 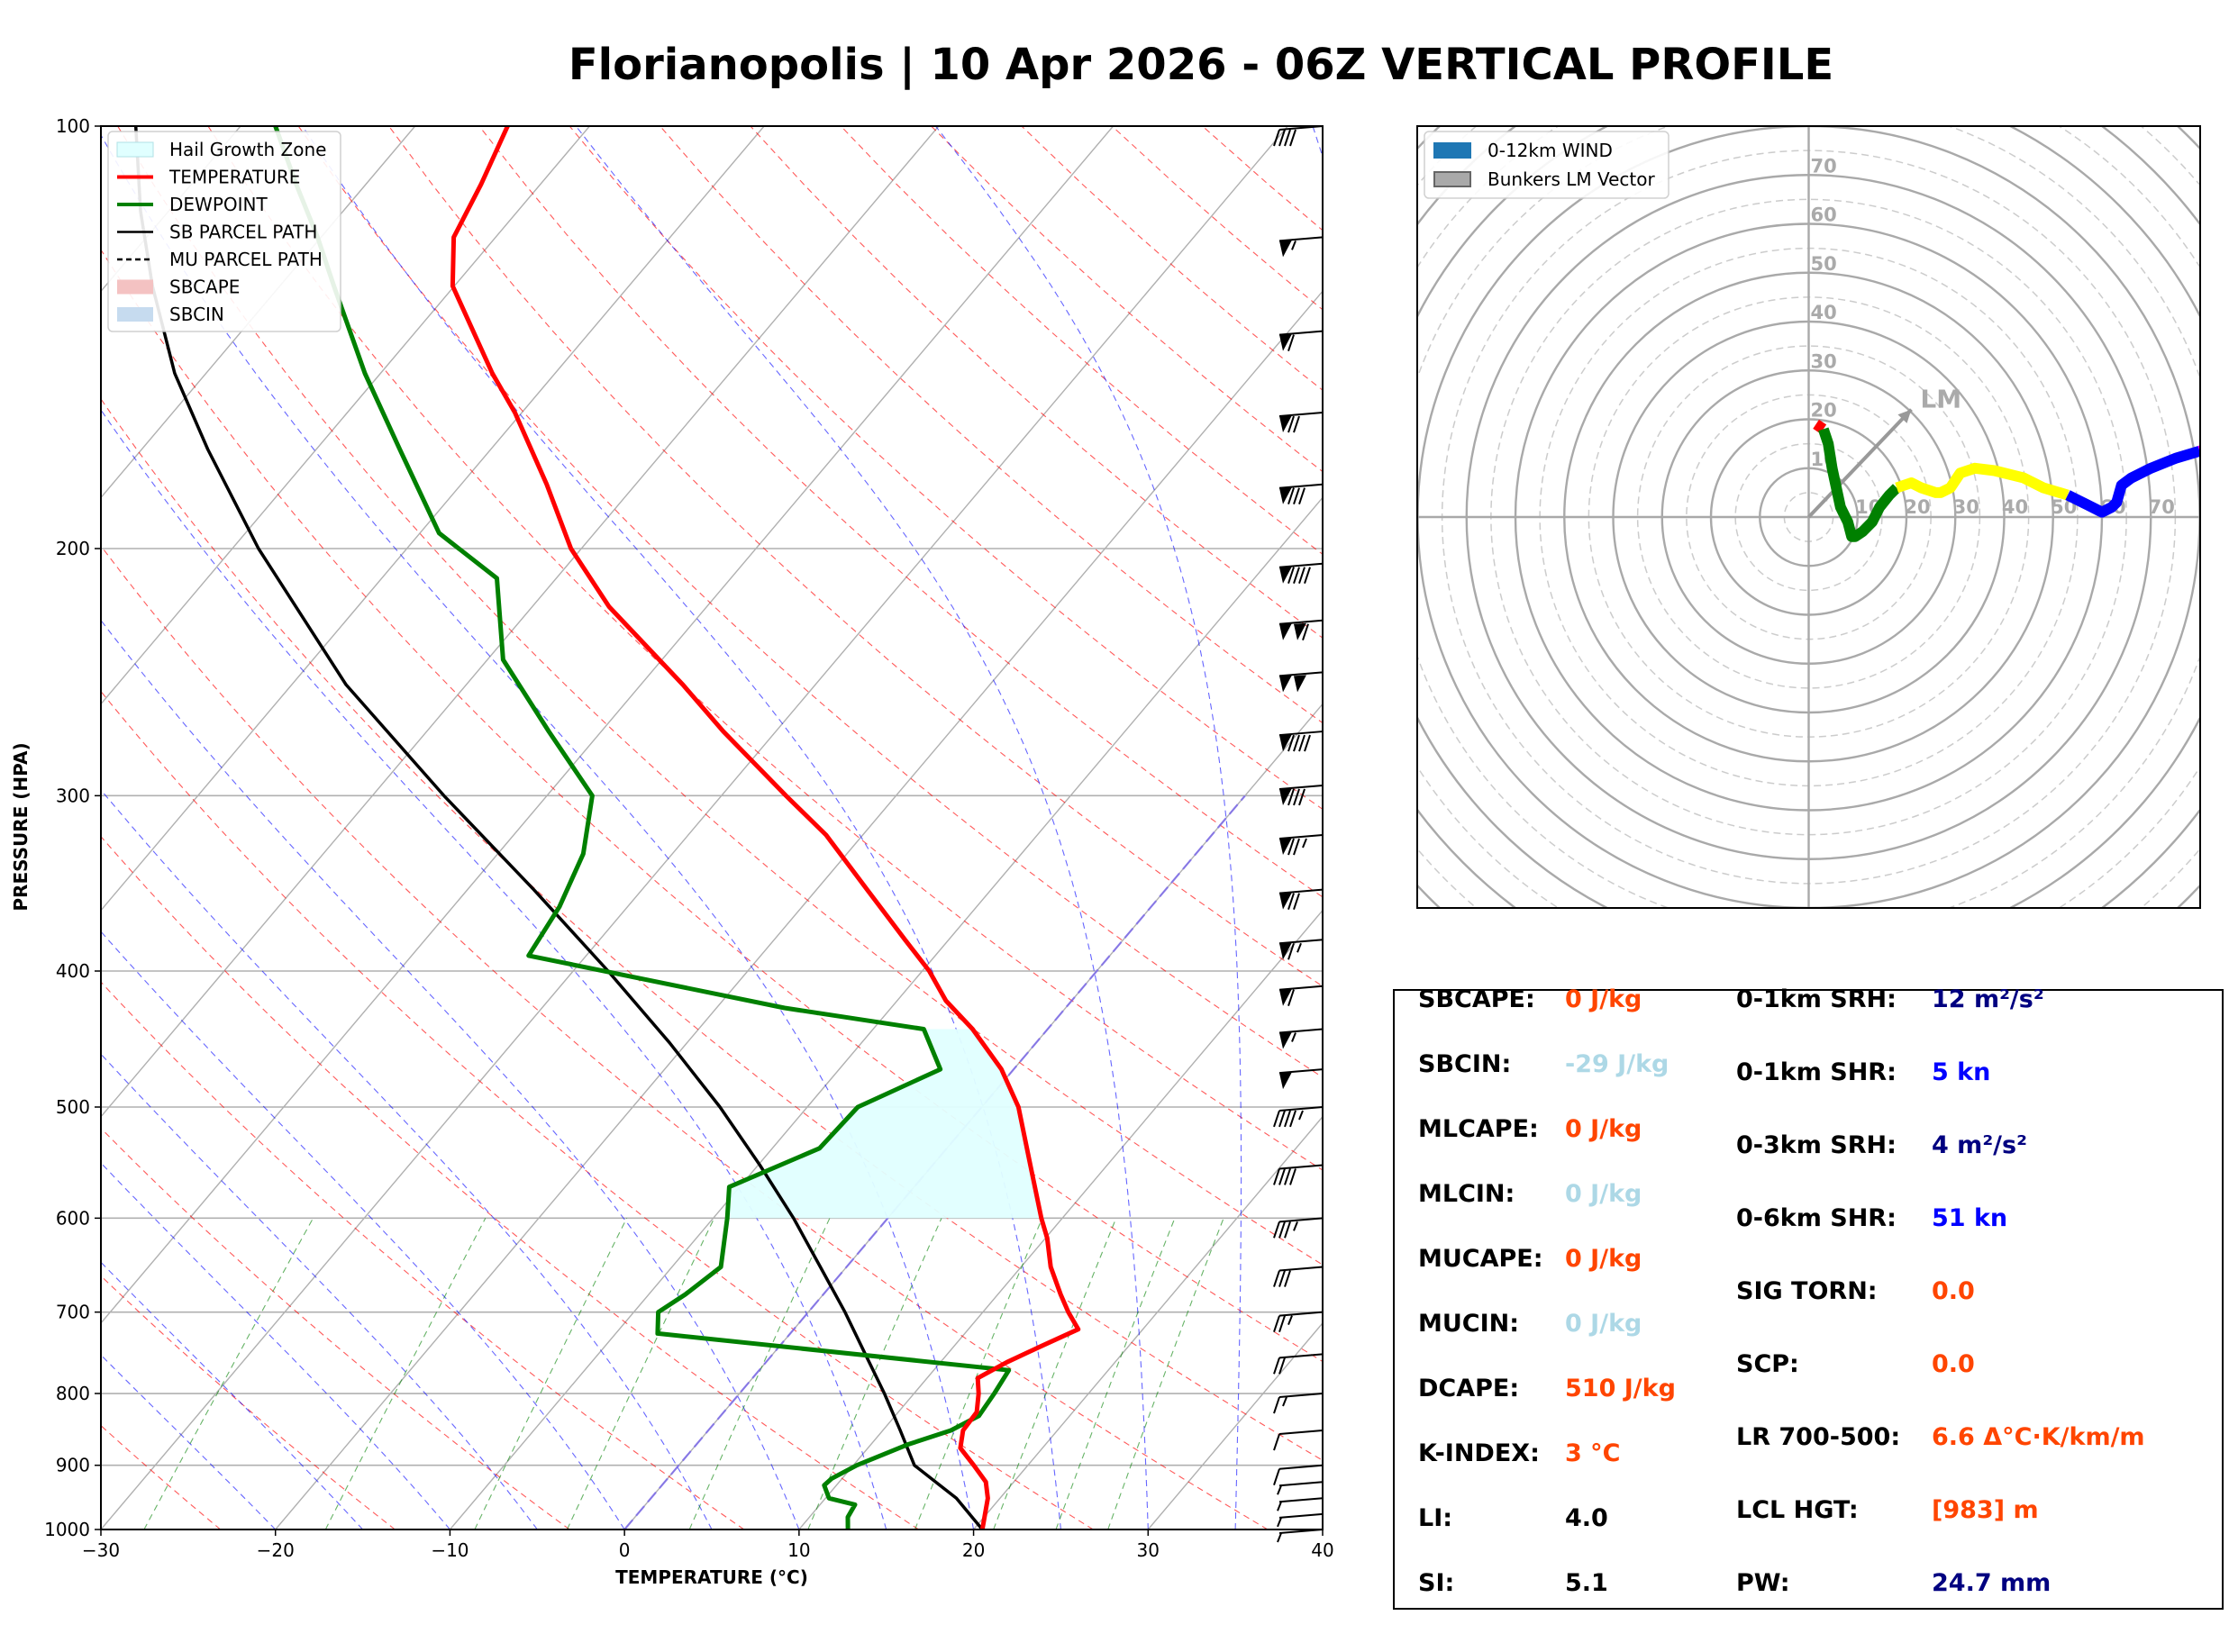 I want to click on hodograph-v-label: 30, so click(x=1824, y=361).